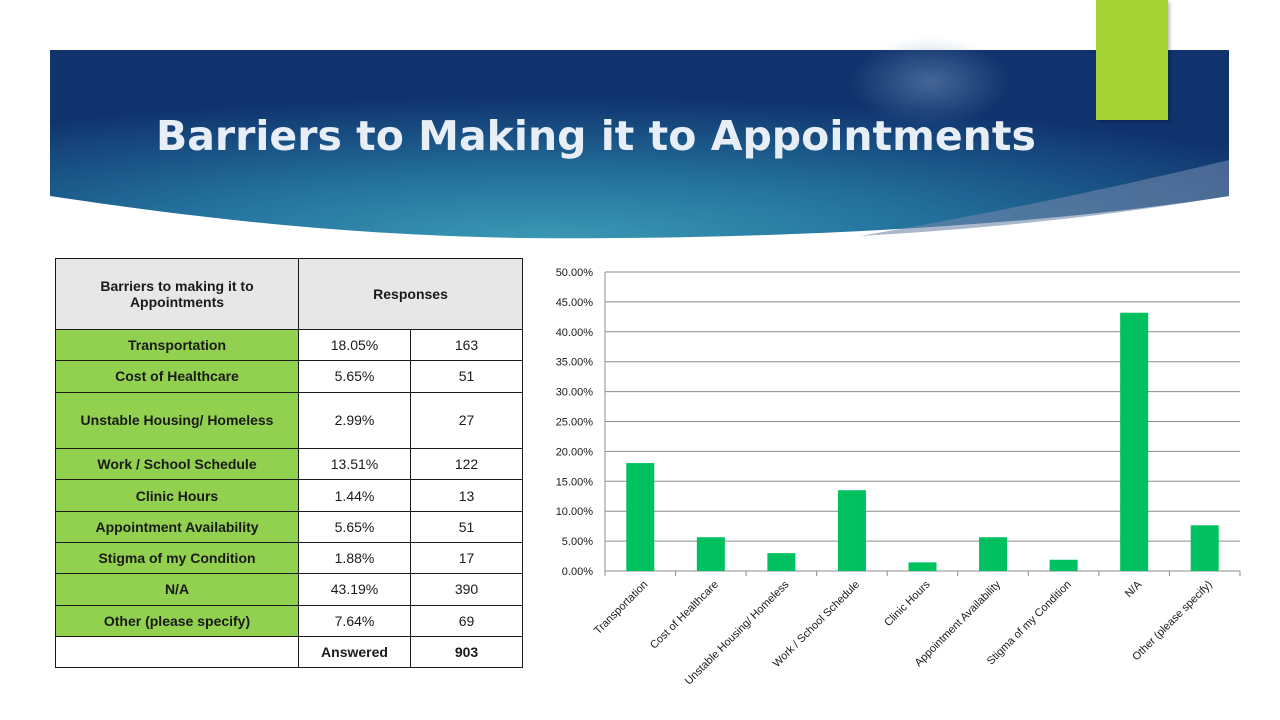 The width and height of the screenshot is (1280, 720). I want to click on row-count: 122, so click(466, 464).